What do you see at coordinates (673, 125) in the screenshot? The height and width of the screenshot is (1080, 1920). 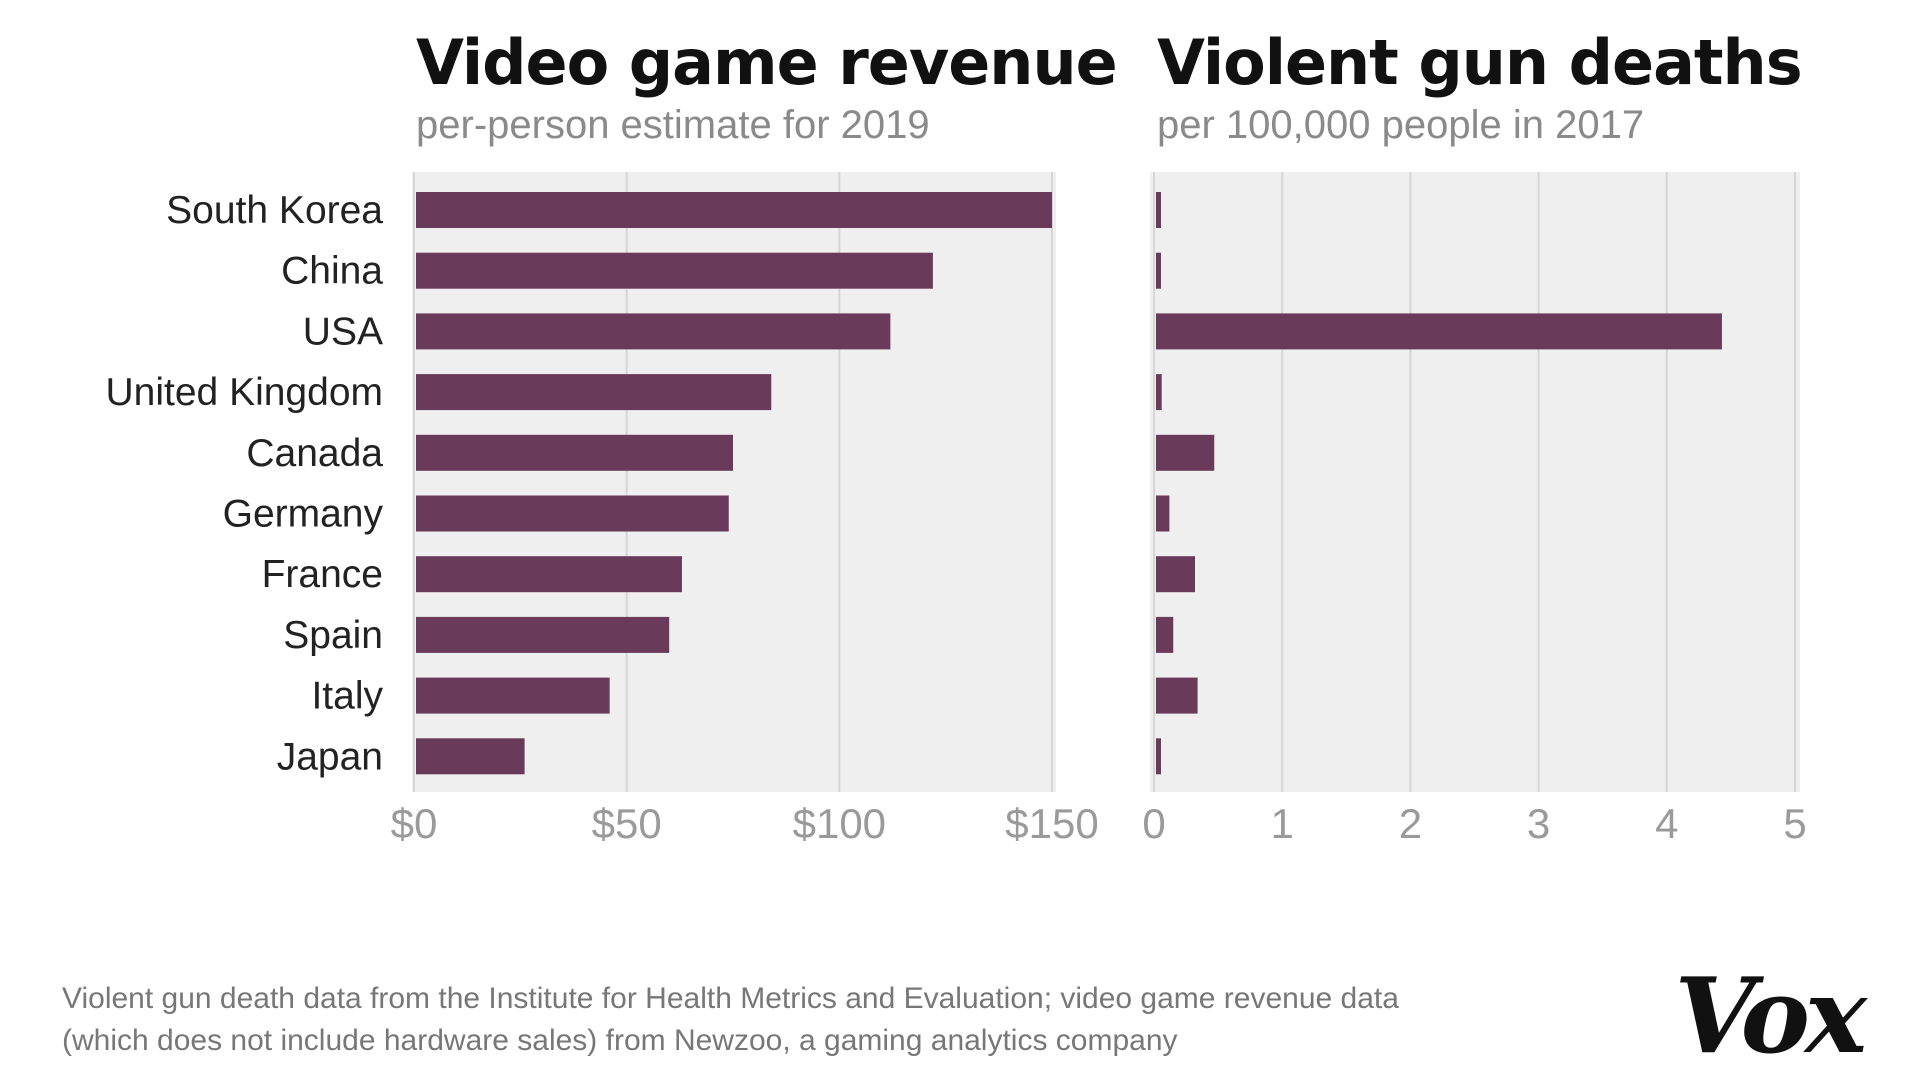 I see `chart-subtitle: per-person estimate for 2019` at bounding box center [673, 125].